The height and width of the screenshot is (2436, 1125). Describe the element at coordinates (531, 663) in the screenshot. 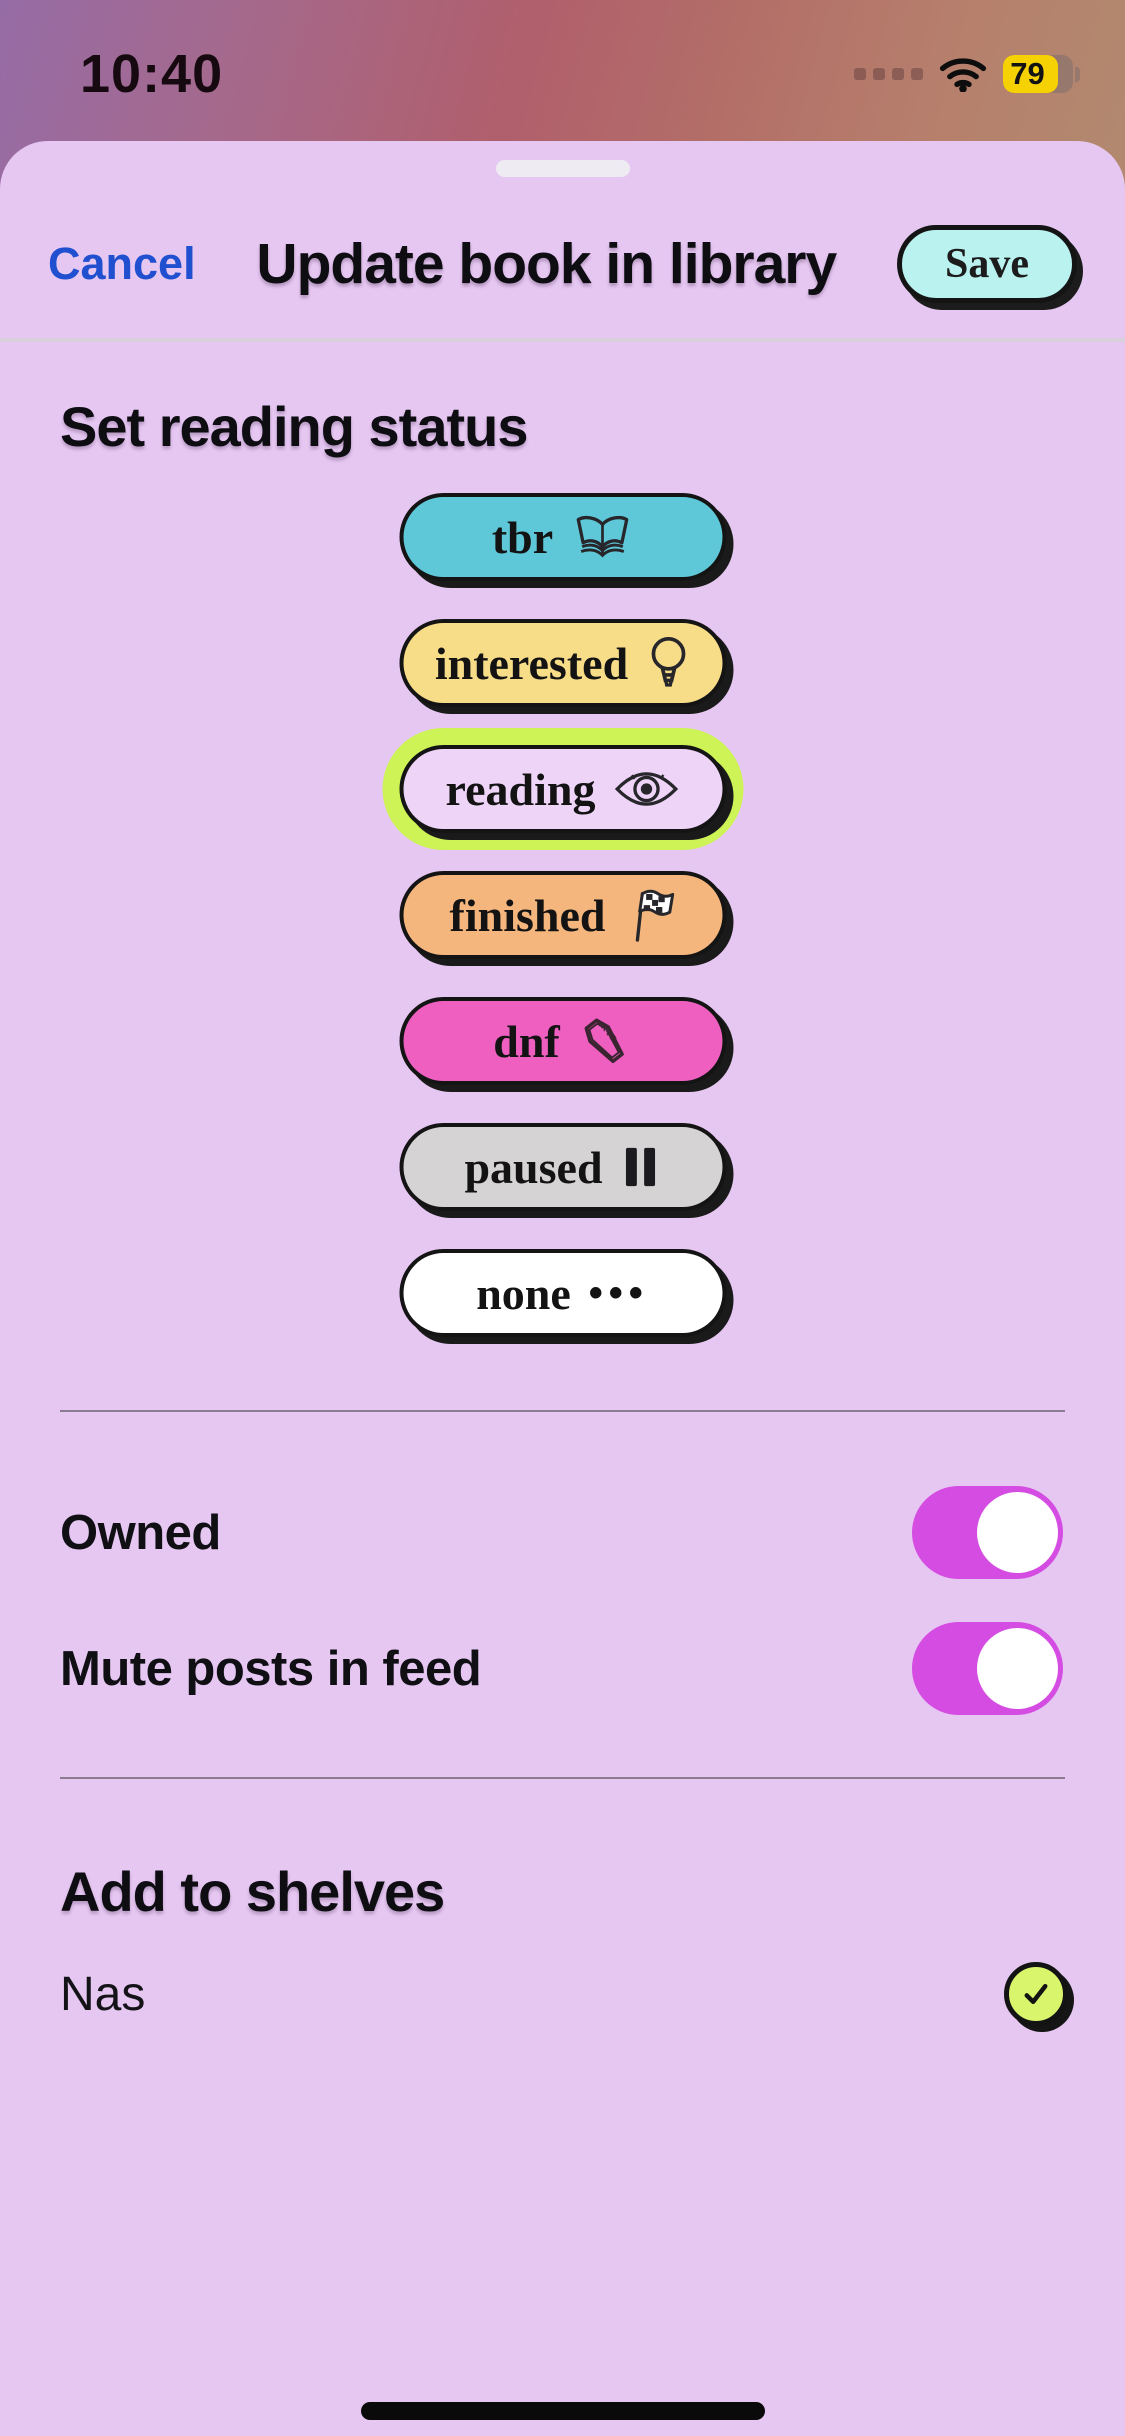

I see `status-label: interested` at that location.